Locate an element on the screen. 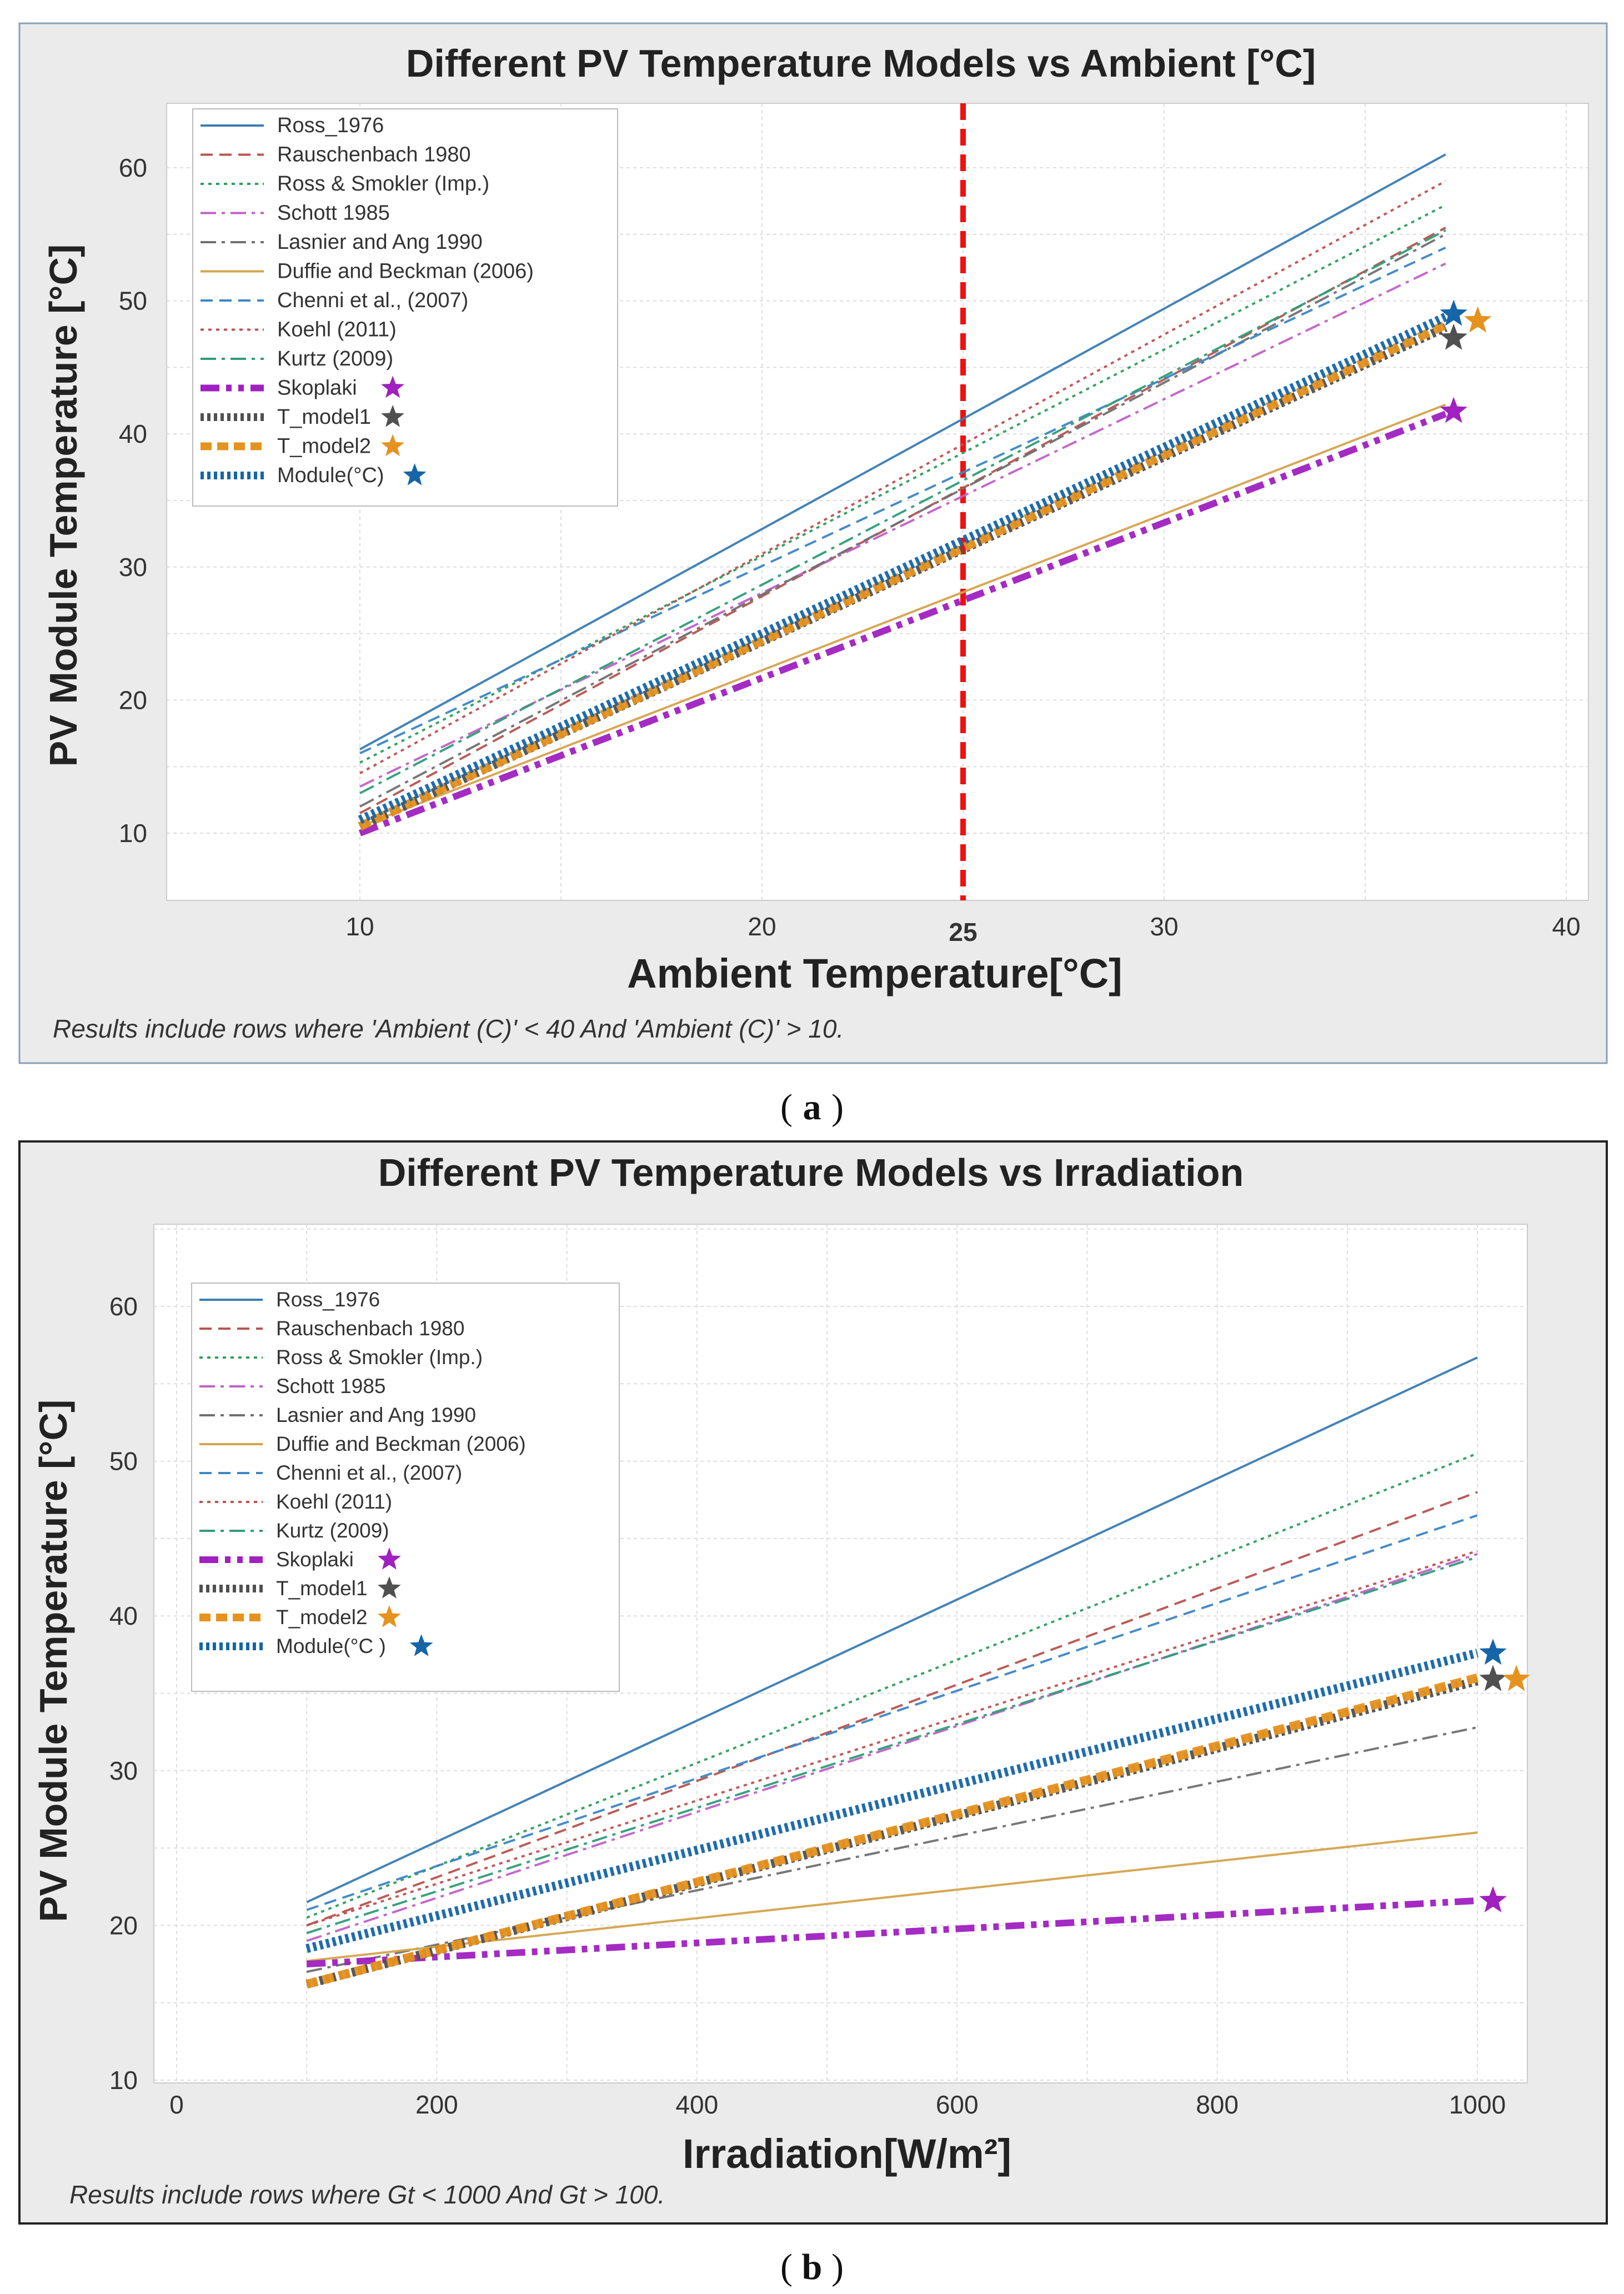  reference-vline-label: 25 is located at coordinates (963, 932).